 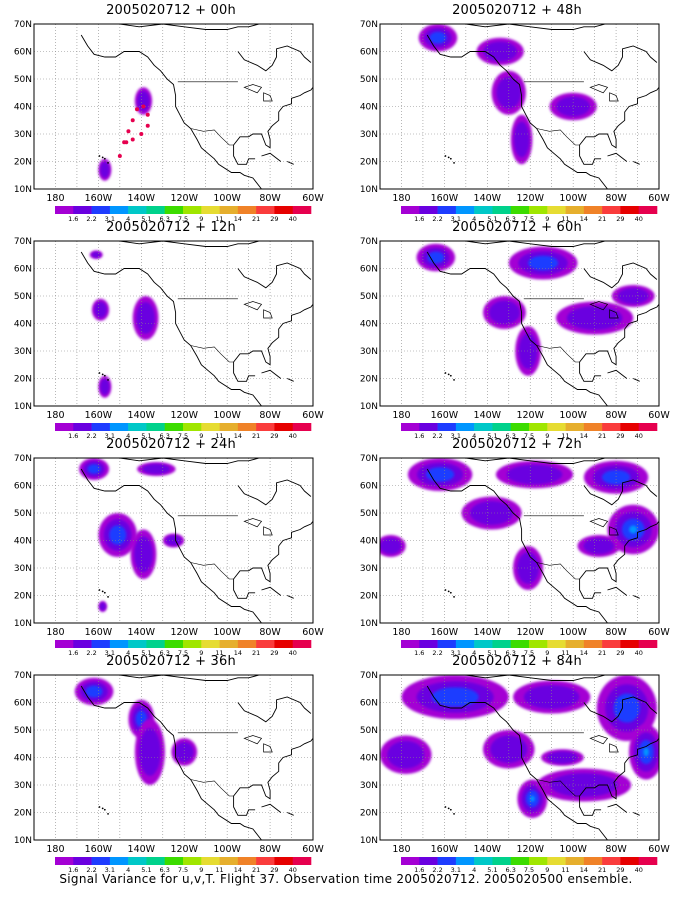 I want to click on panel-title: 2005020712 + 60h, so click(x=517, y=227).